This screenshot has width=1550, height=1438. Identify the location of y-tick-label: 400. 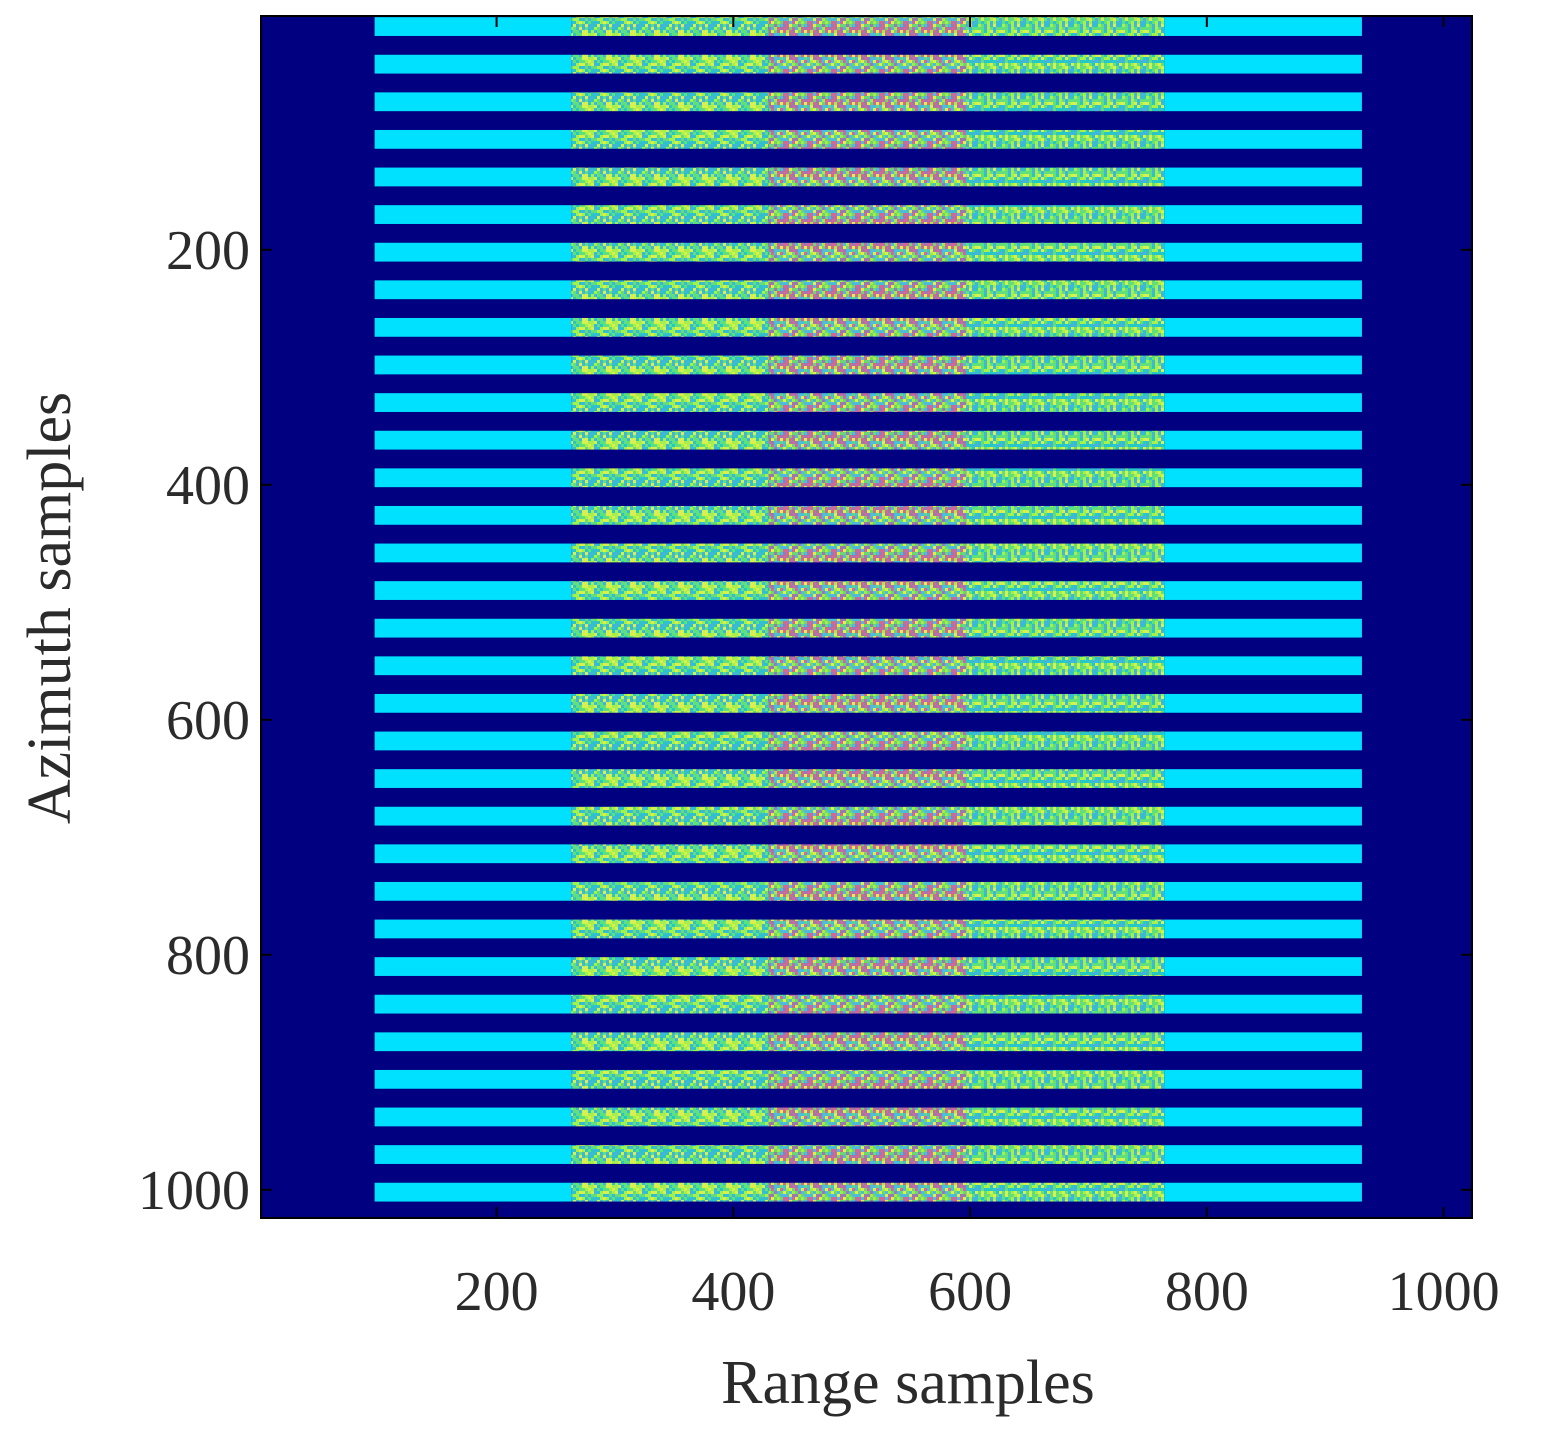
(208, 486).